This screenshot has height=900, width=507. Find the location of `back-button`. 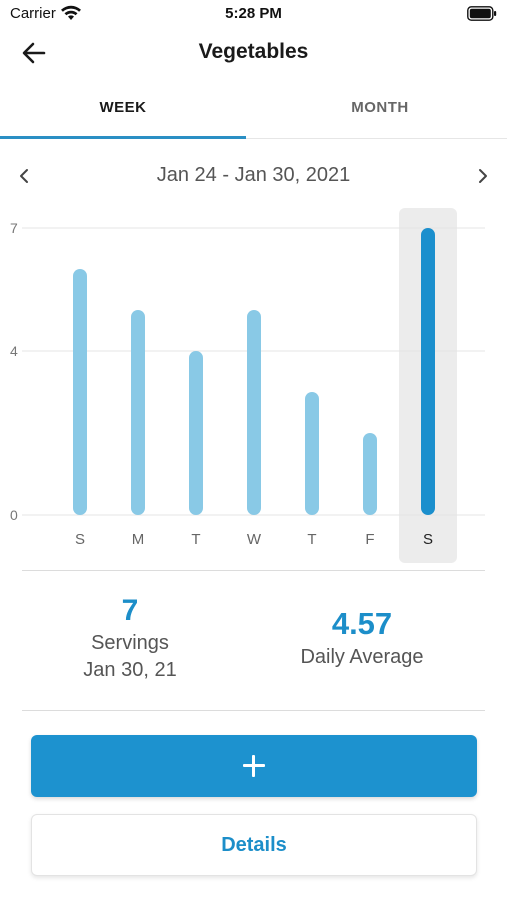

back-button is located at coordinates (35, 53).